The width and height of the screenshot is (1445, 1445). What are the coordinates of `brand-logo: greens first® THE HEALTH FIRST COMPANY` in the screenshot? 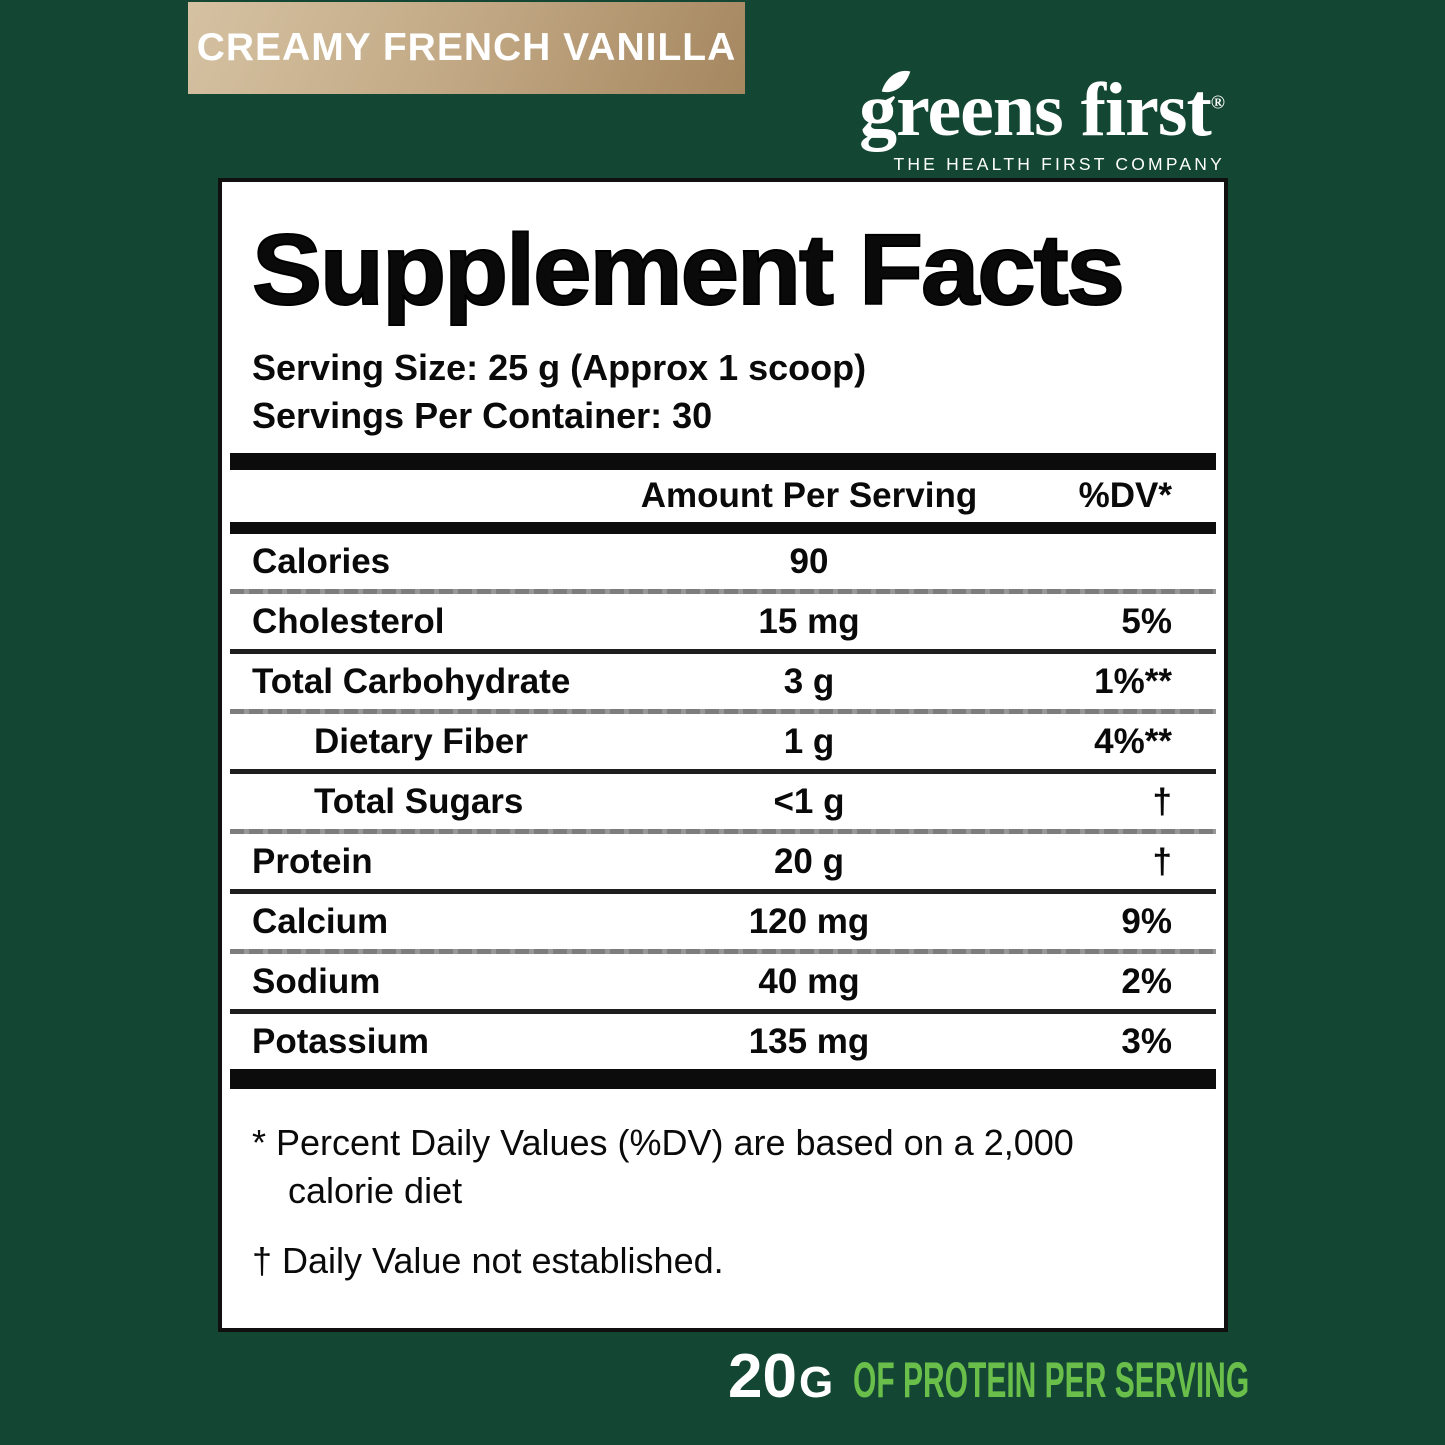 It's located at (1042, 120).